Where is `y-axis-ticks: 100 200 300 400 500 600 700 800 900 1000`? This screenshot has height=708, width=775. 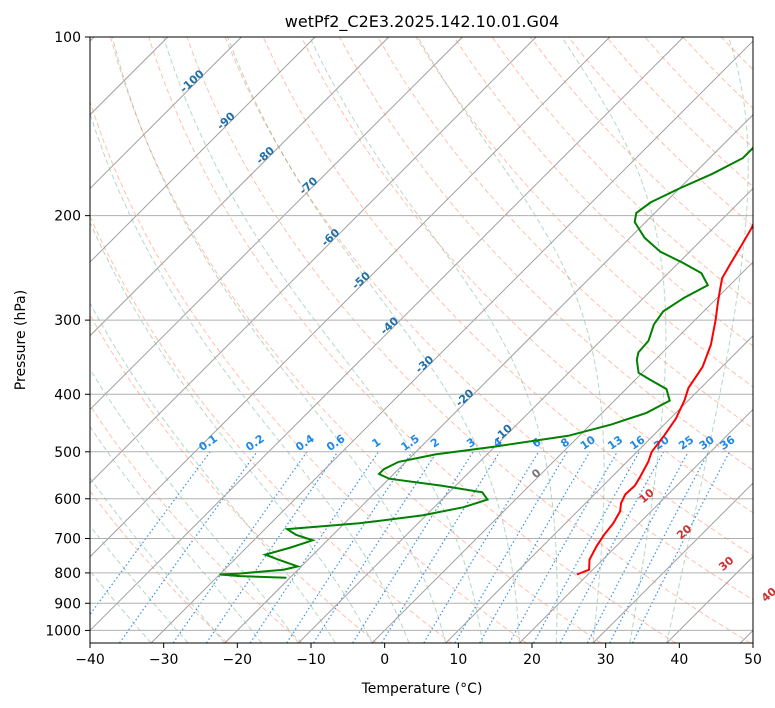 y-axis-ticks: 100 200 300 400 500 600 700 800 900 1000 is located at coordinates (67, 334).